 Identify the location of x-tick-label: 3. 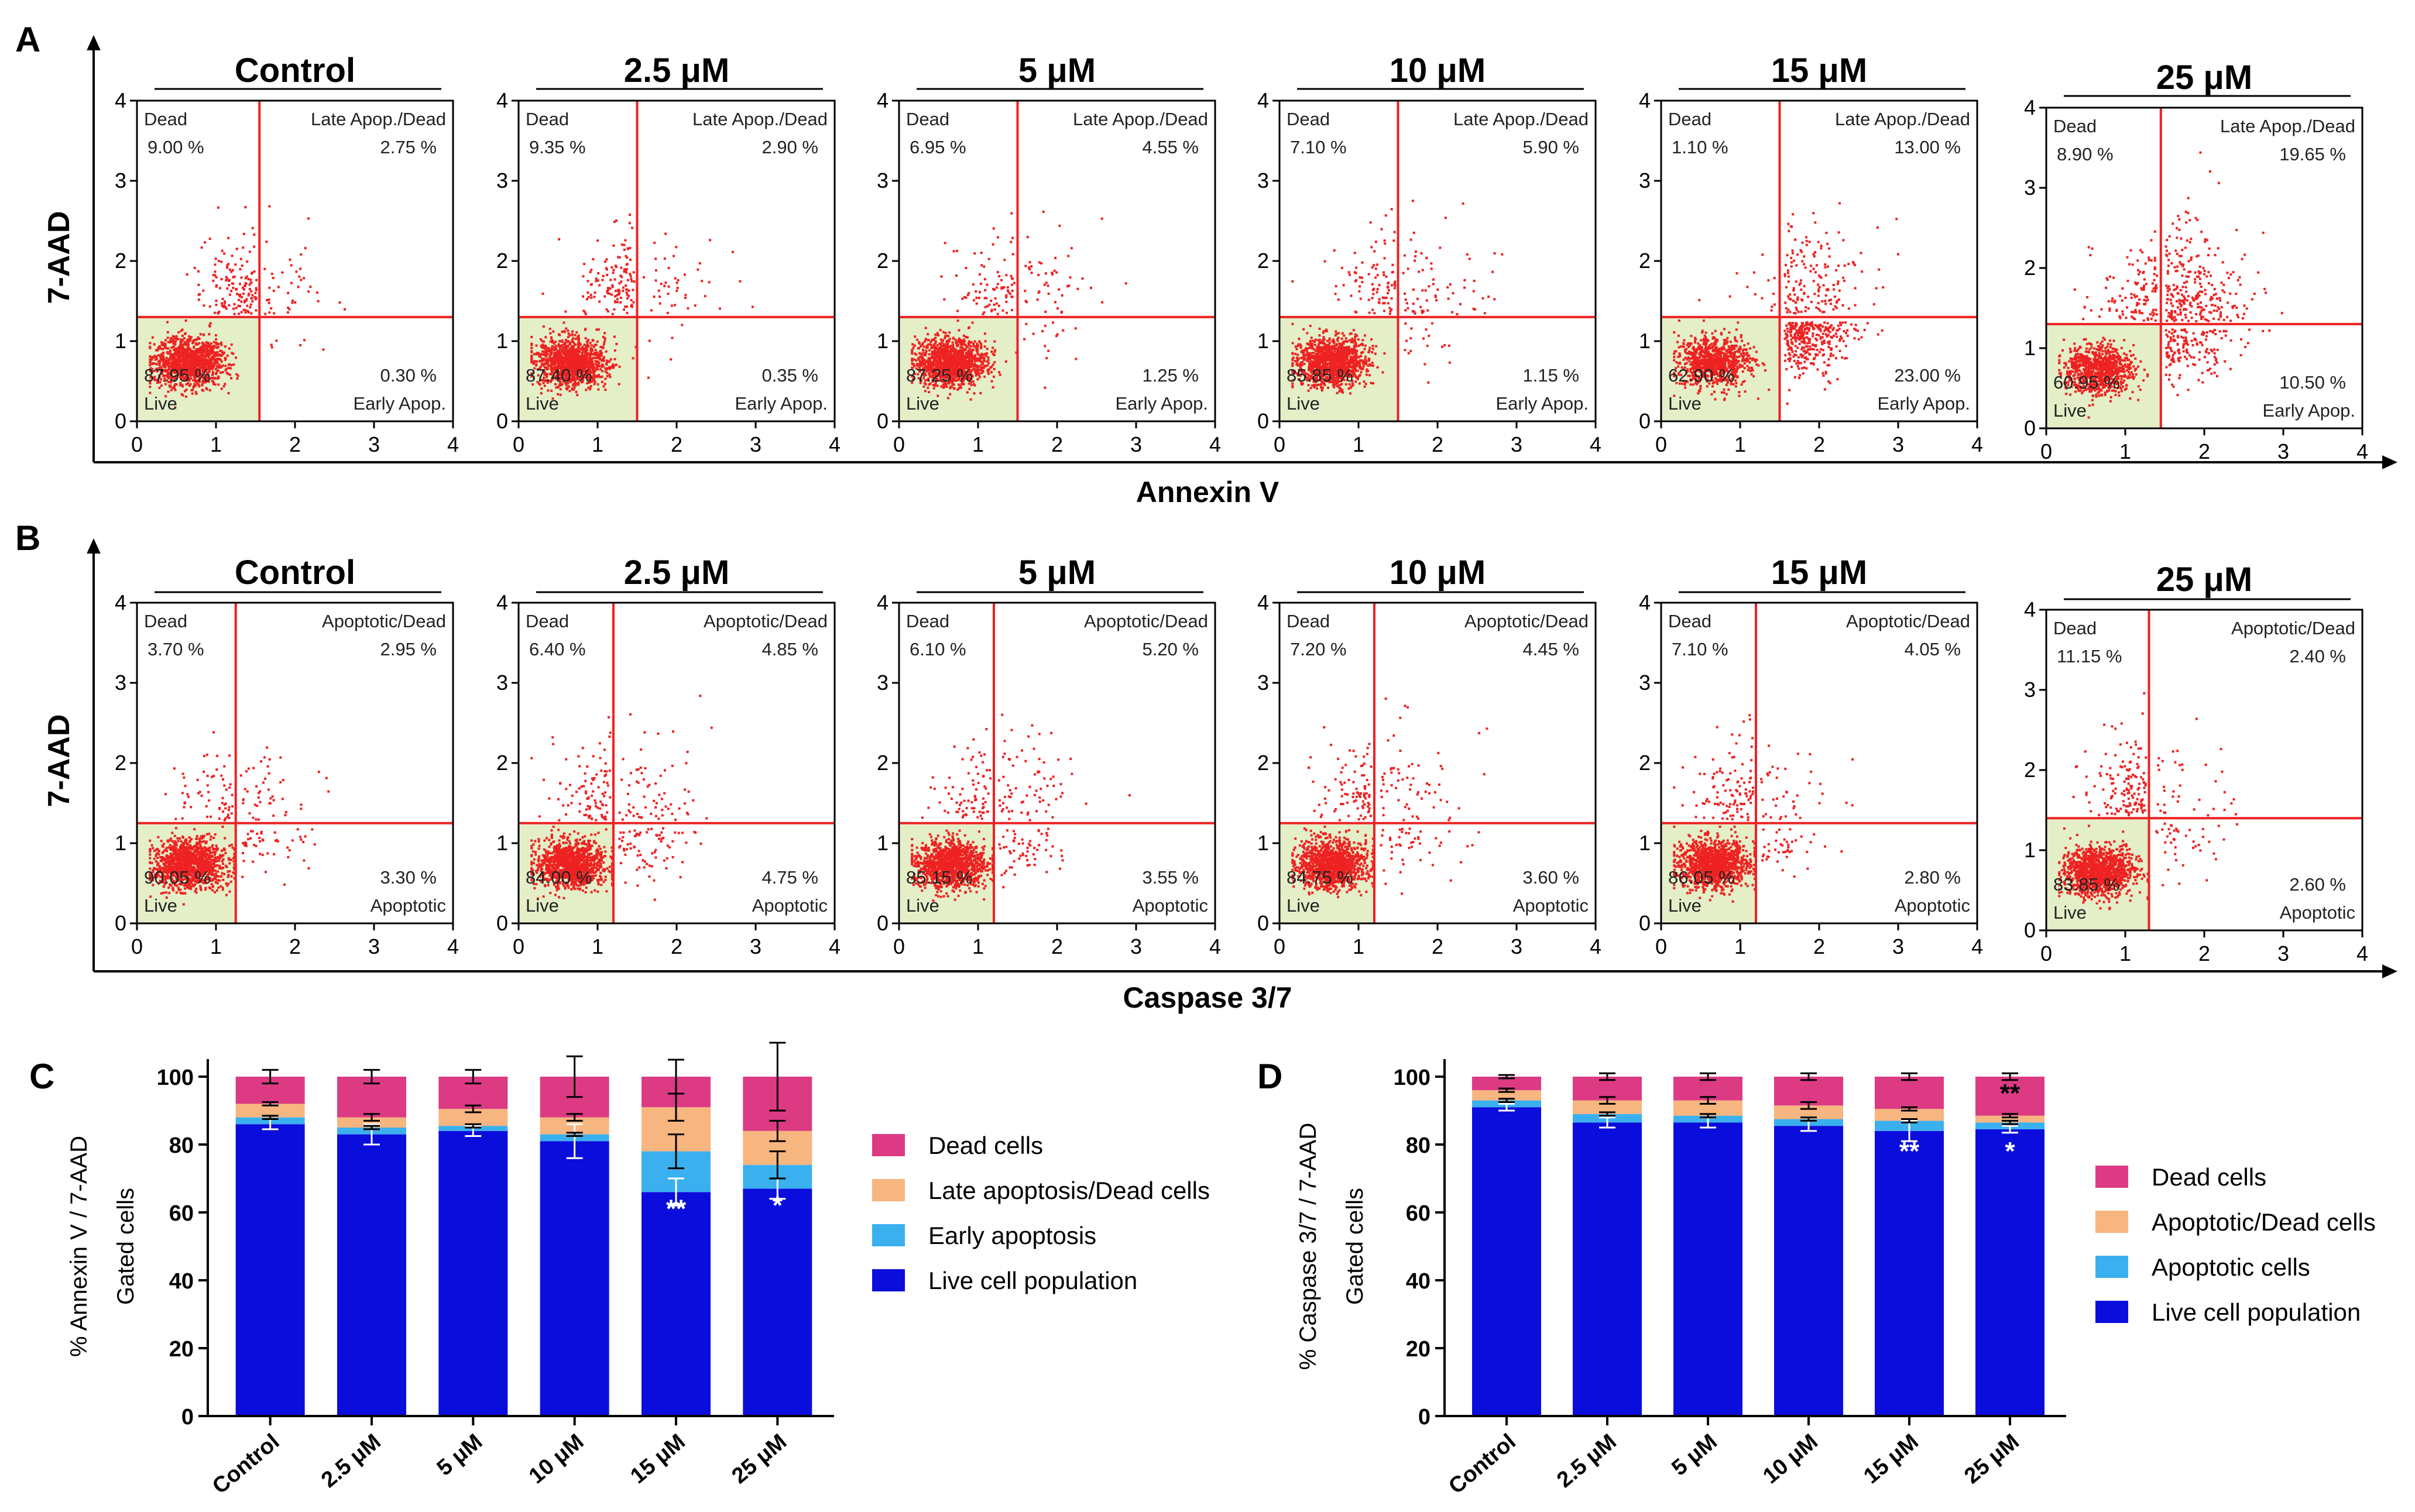
(1136, 444).